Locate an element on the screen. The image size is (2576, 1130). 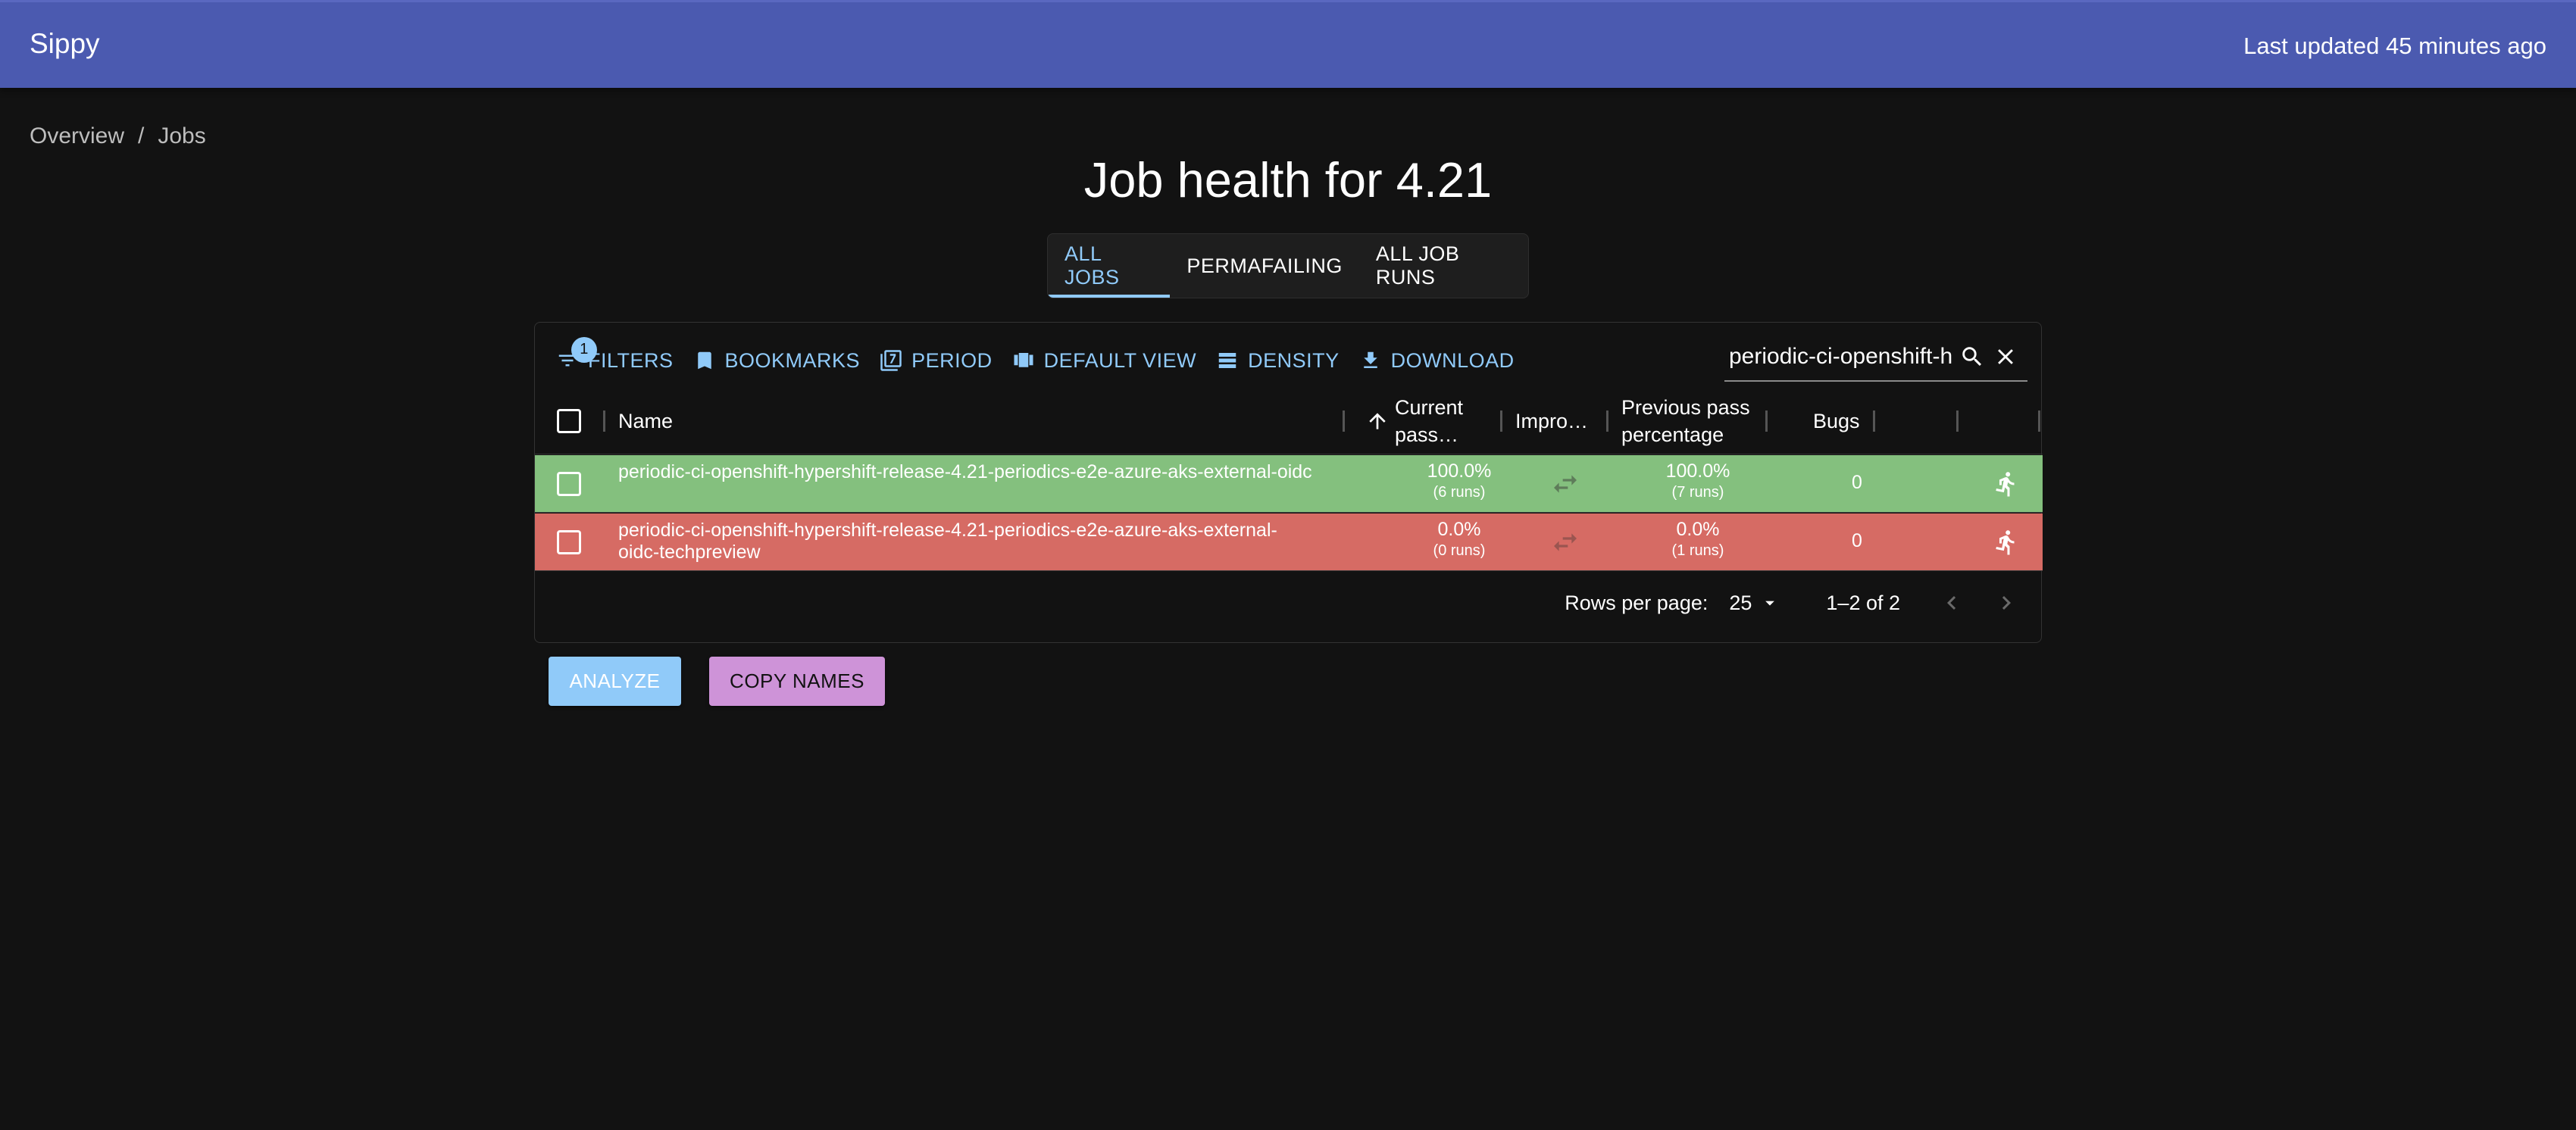
previous-pass-cell: 0.0% (1 runs) is located at coordinates (1697, 539).